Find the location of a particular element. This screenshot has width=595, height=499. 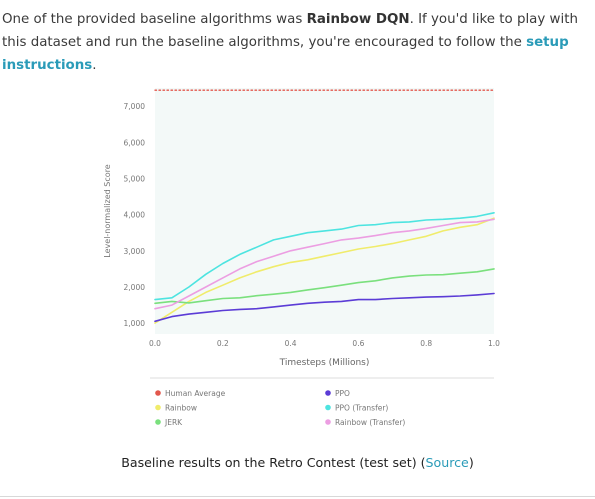

x-tick-label: 0.8 is located at coordinates (426, 343).